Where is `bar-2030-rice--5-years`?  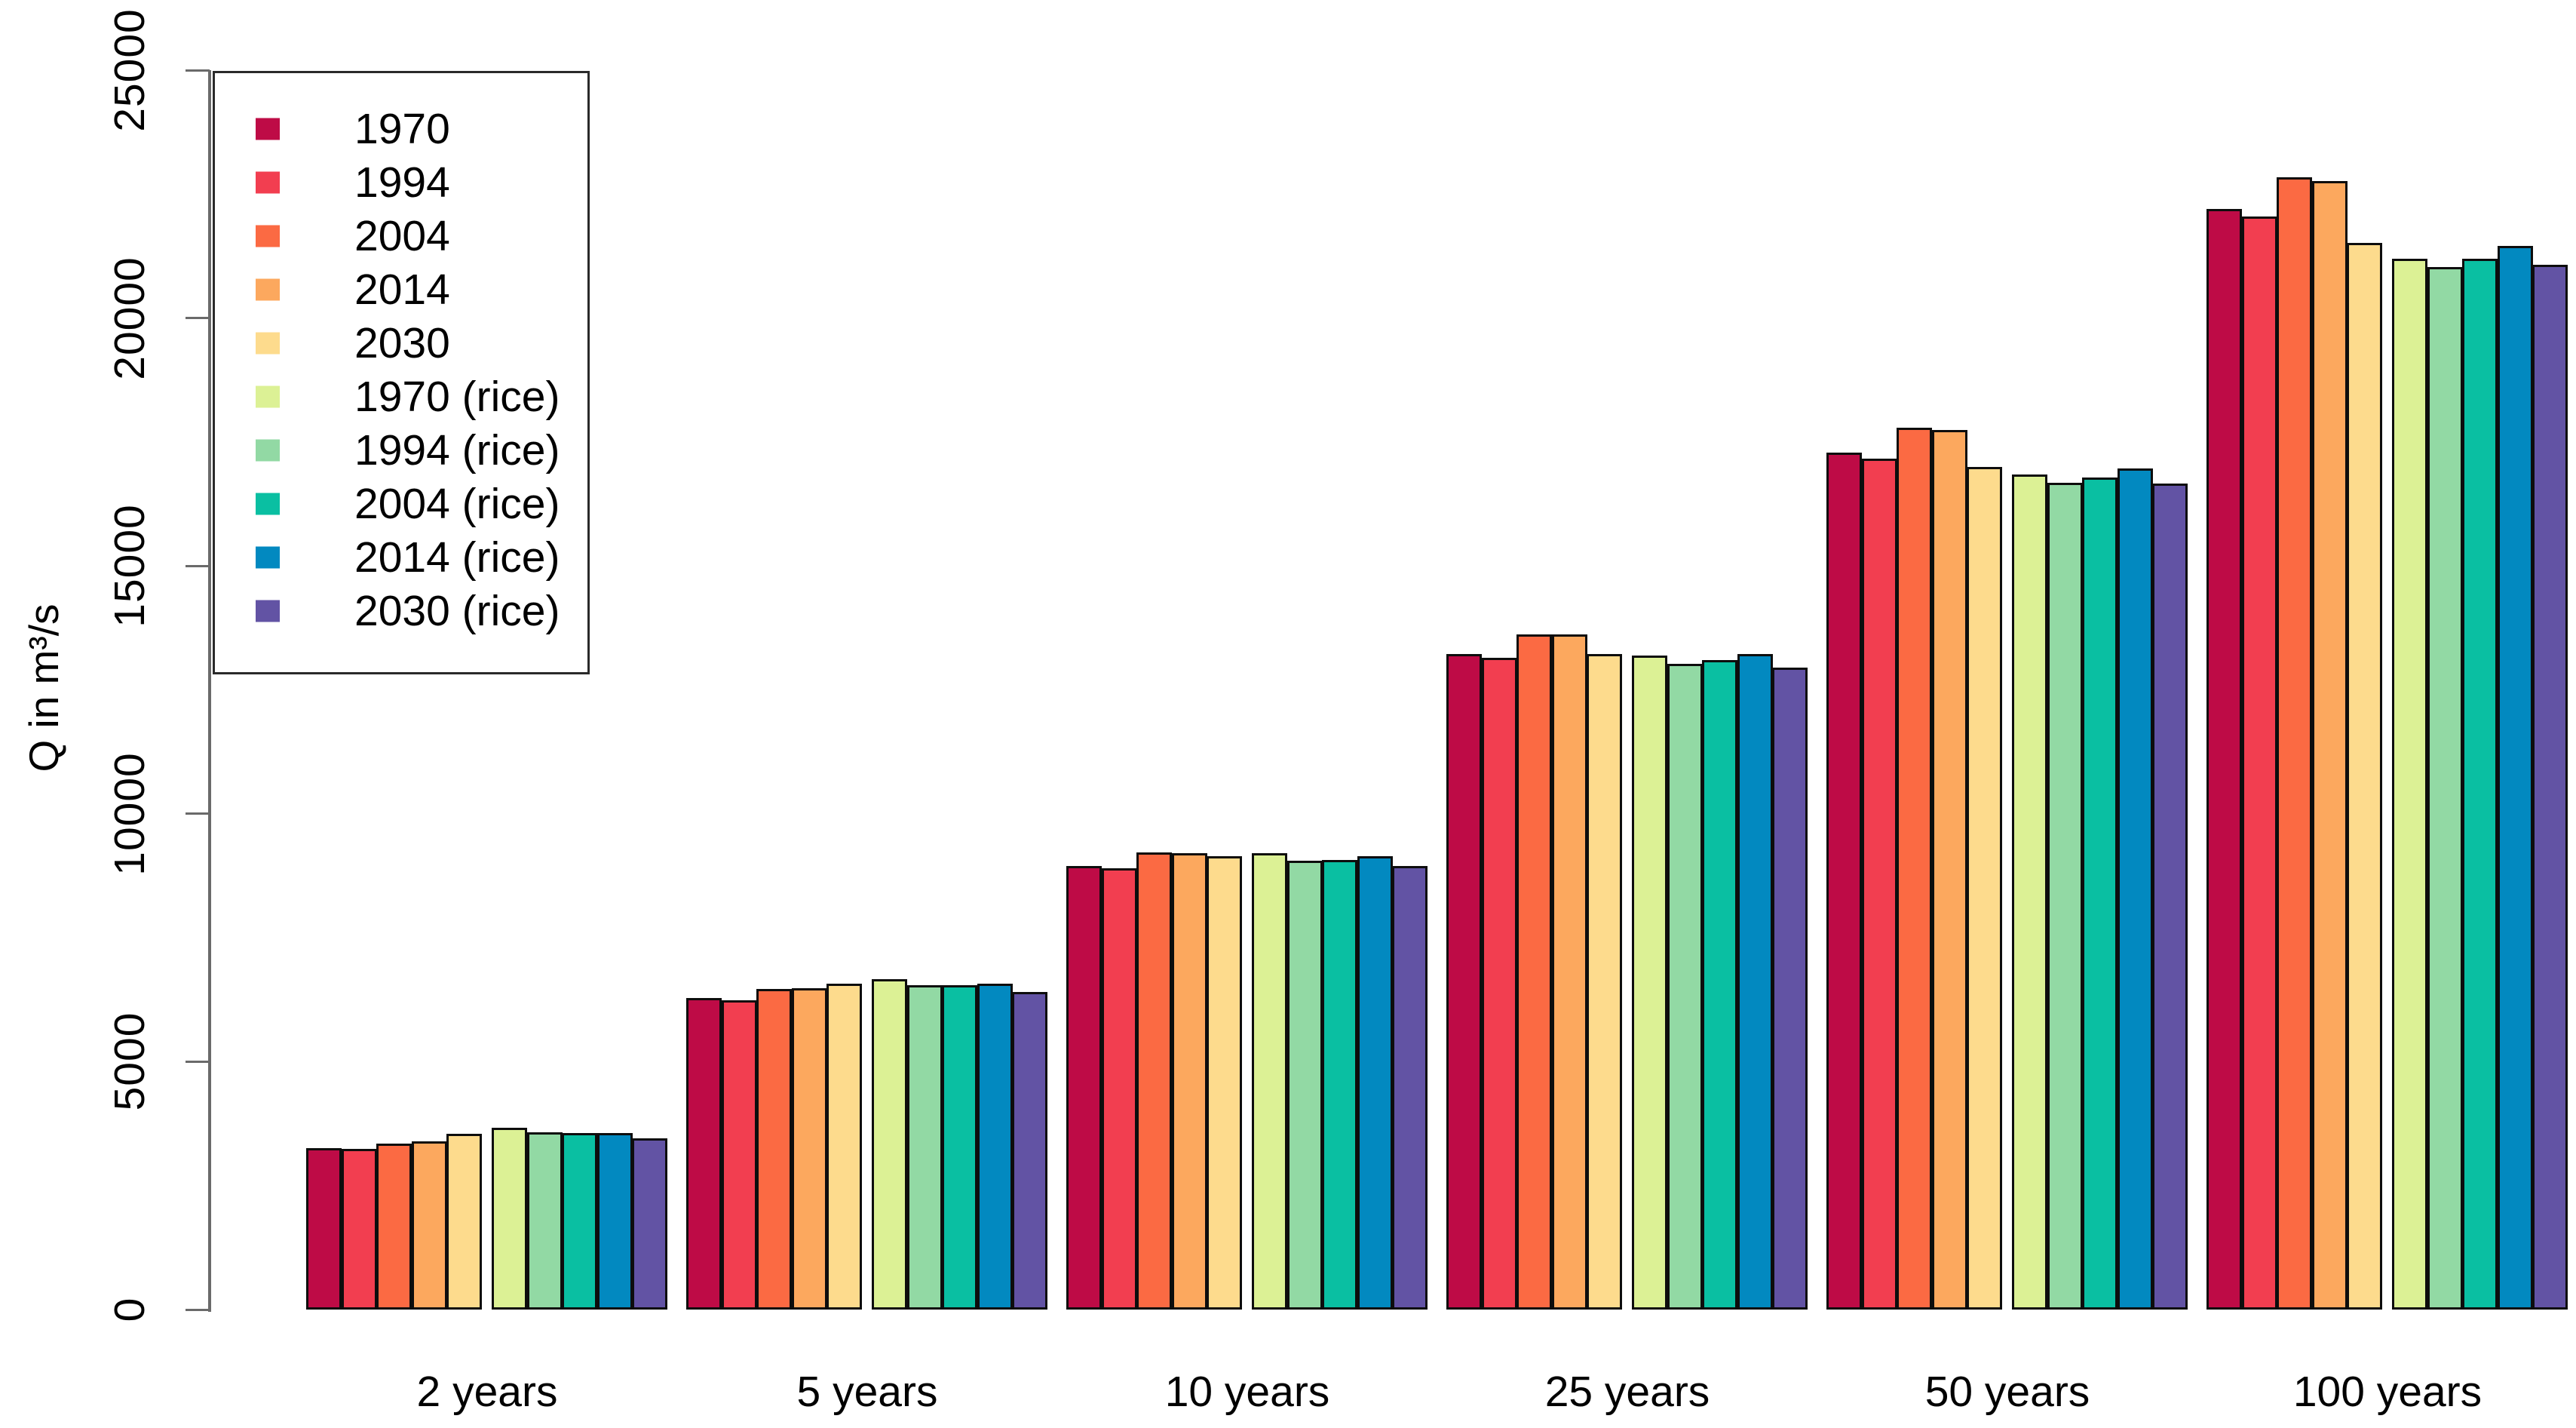
bar-2030-rice--5-years is located at coordinates (1029, 1151).